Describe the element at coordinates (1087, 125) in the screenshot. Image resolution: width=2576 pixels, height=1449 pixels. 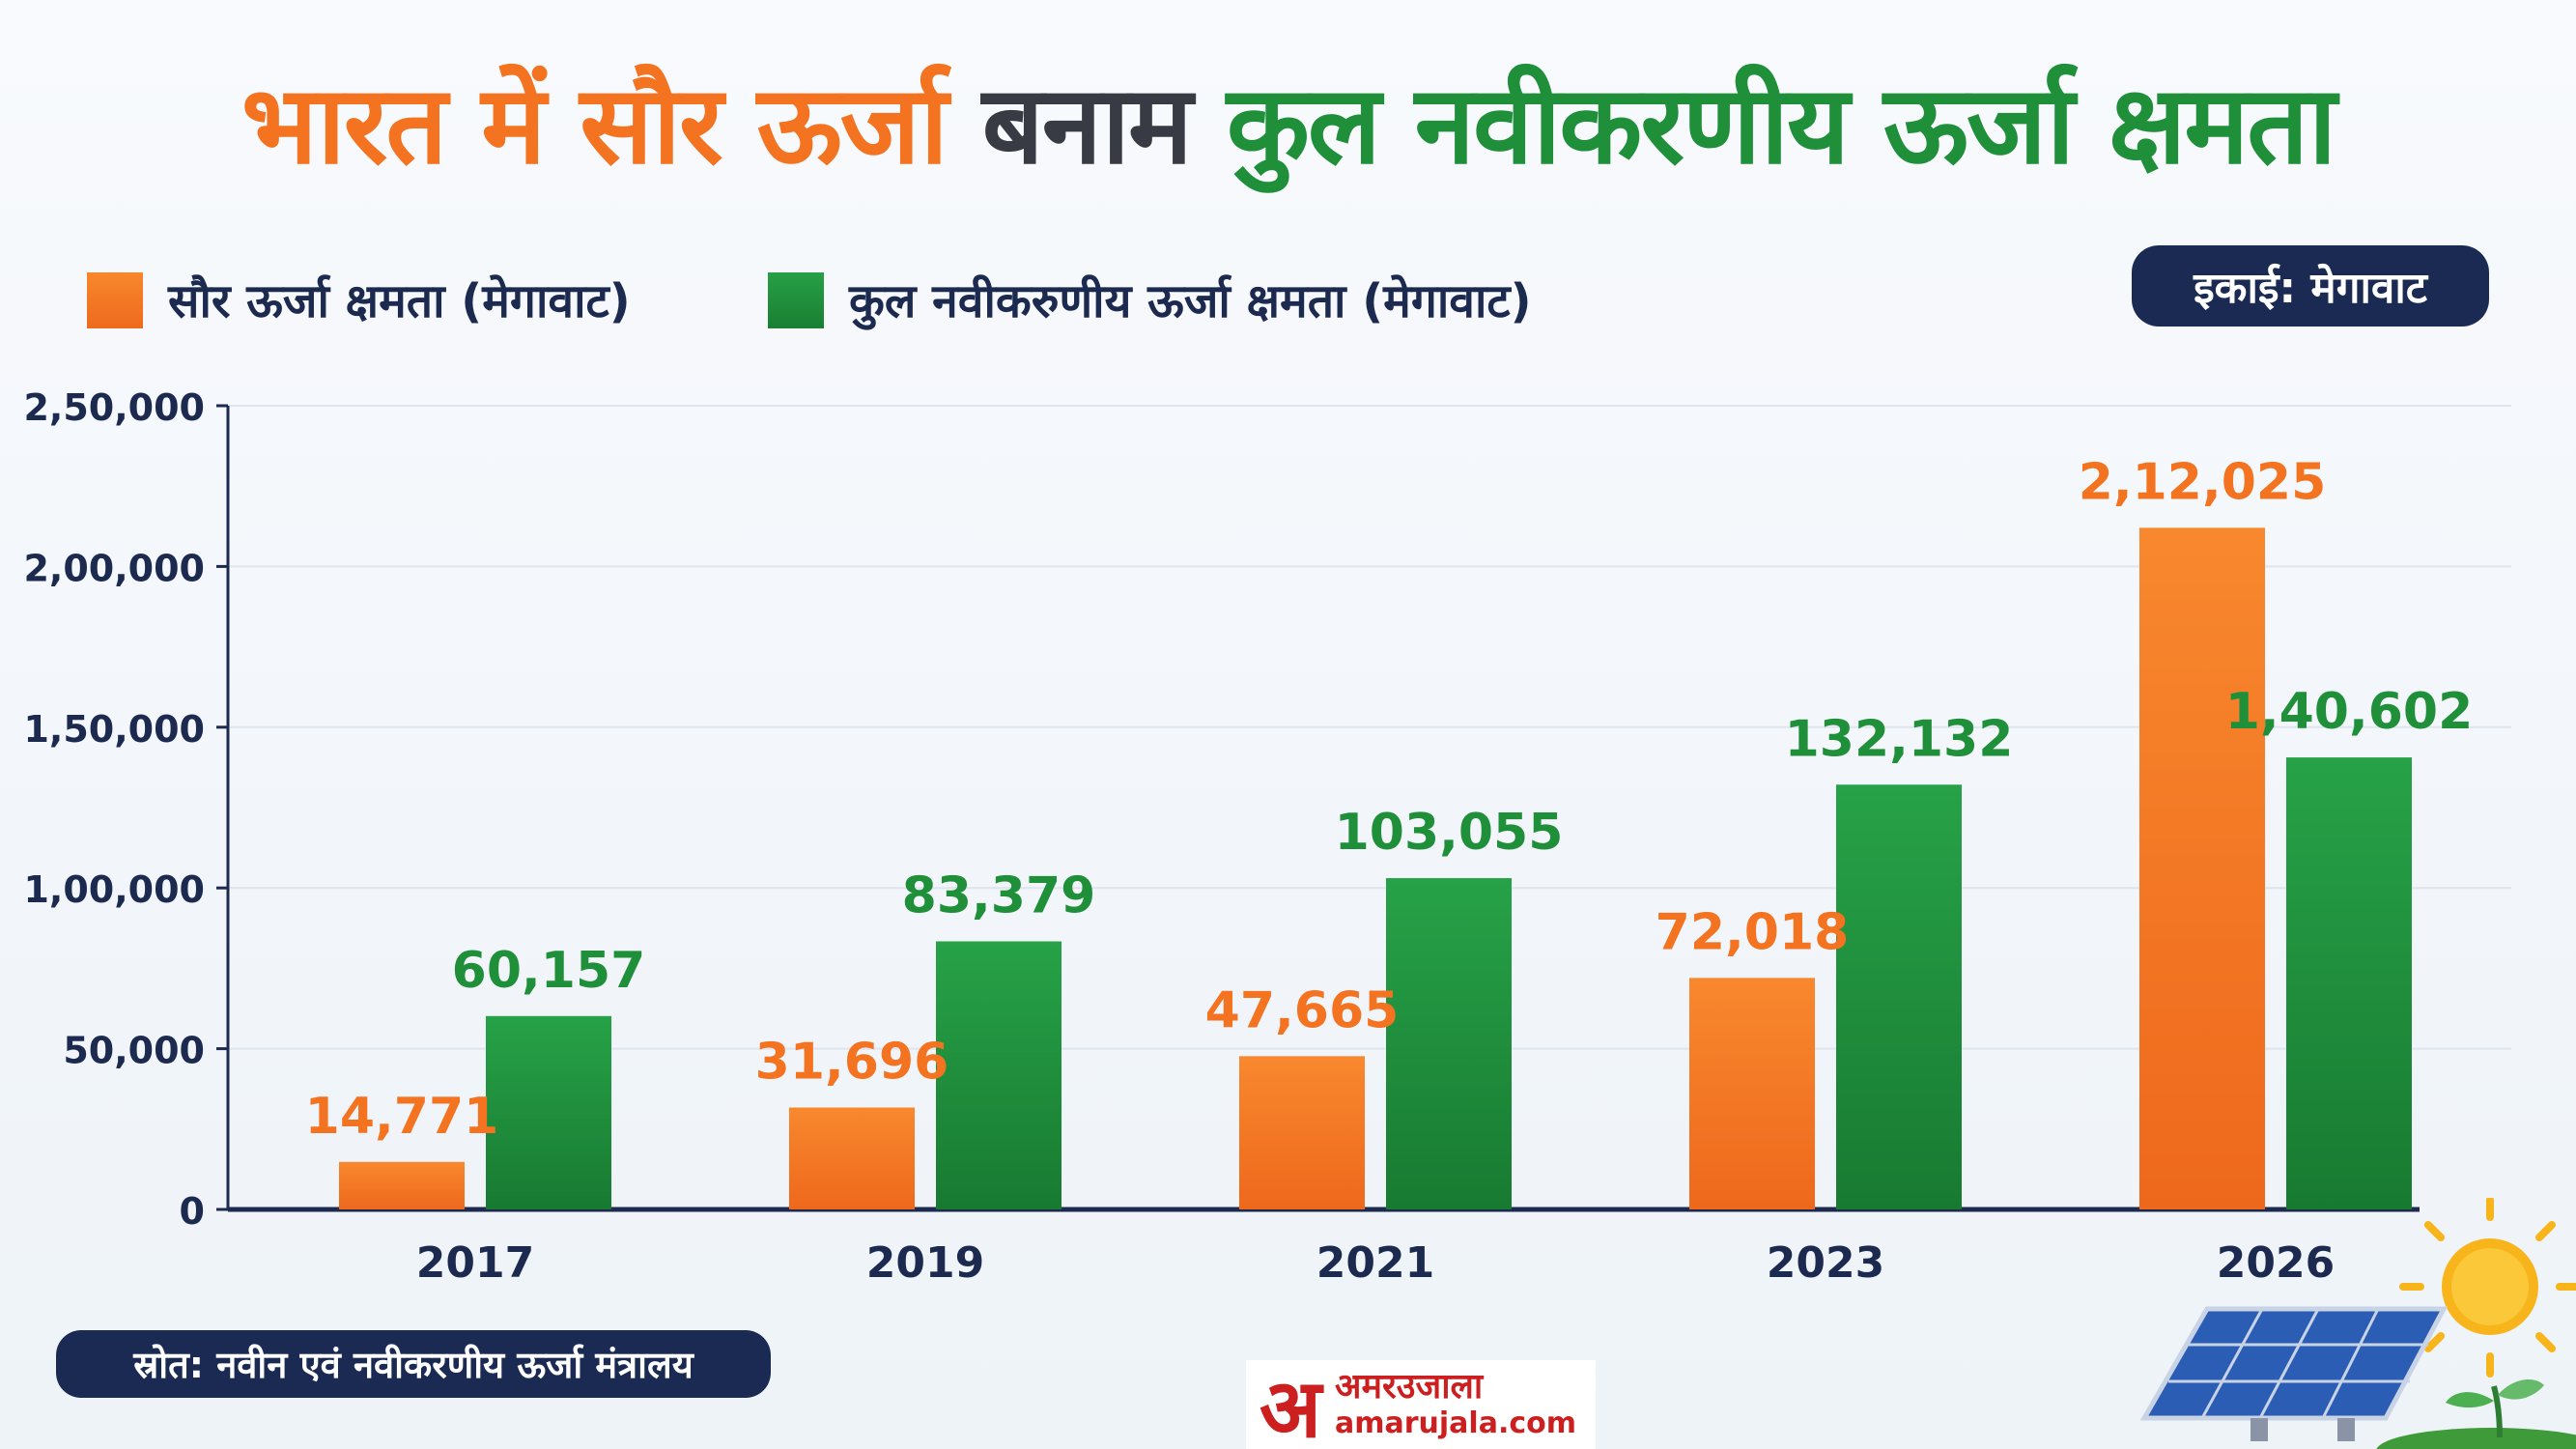
I see `title-versus-part: बनाम` at that location.